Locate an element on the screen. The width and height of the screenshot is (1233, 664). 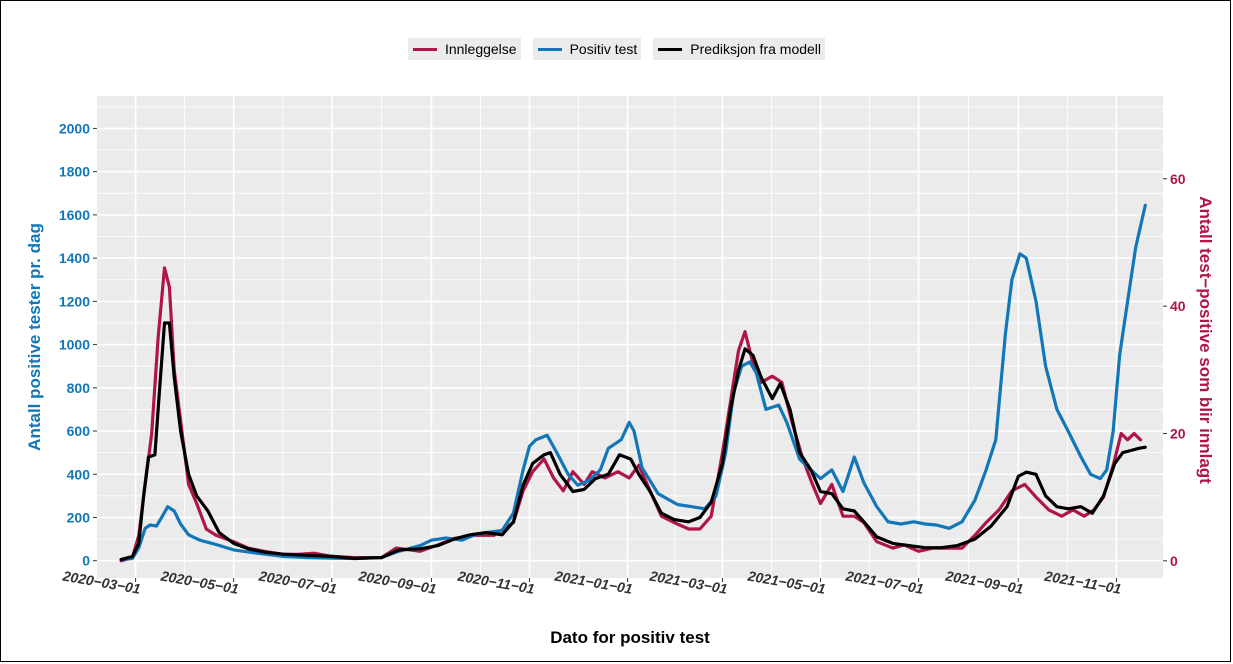
y-axis-left-title: Antall positive tester pr. dag is located at coordinates (34, 337).